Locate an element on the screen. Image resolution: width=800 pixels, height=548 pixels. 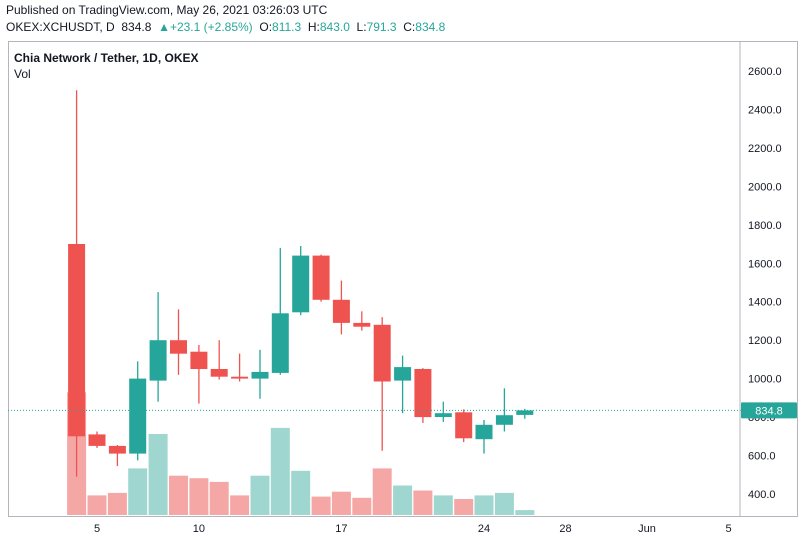
symbol-label: OKEX:XCHUSDT, D is located at coordinates (60, 27).